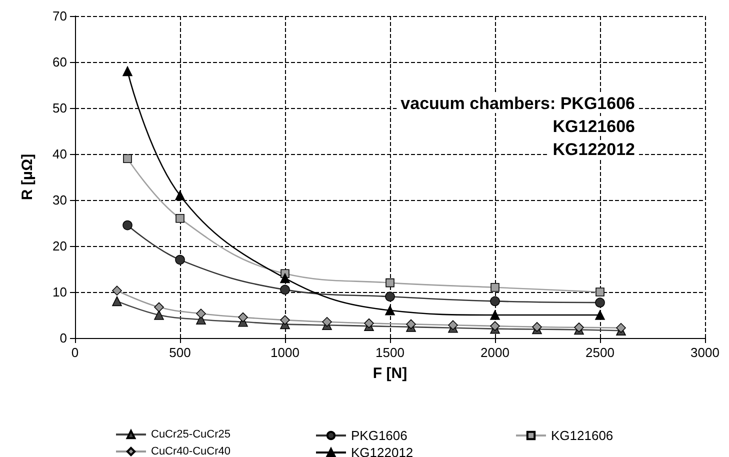 The width and height of the screenshot is (729, 457). Describe the element at coordinates (600, 352) in the screenshot. I see `x-tick-label: 2500` at that location.